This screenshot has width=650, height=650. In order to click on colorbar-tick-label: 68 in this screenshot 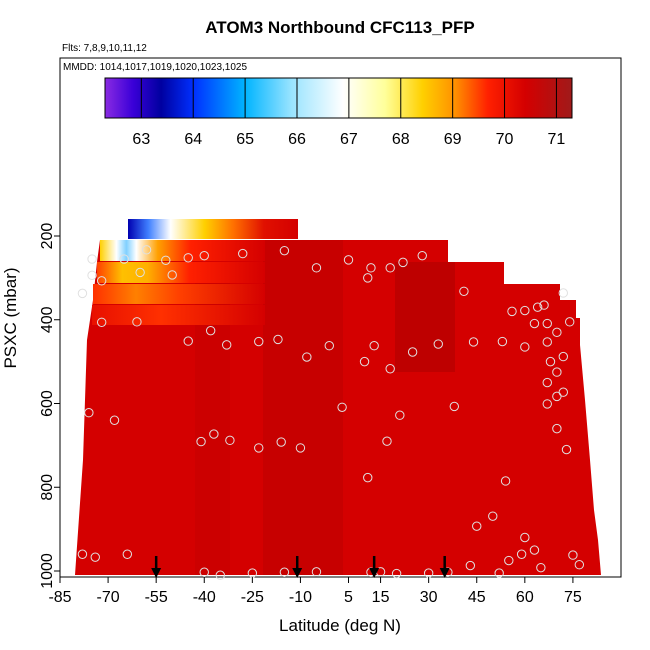, I will do `click(401, 139)`.